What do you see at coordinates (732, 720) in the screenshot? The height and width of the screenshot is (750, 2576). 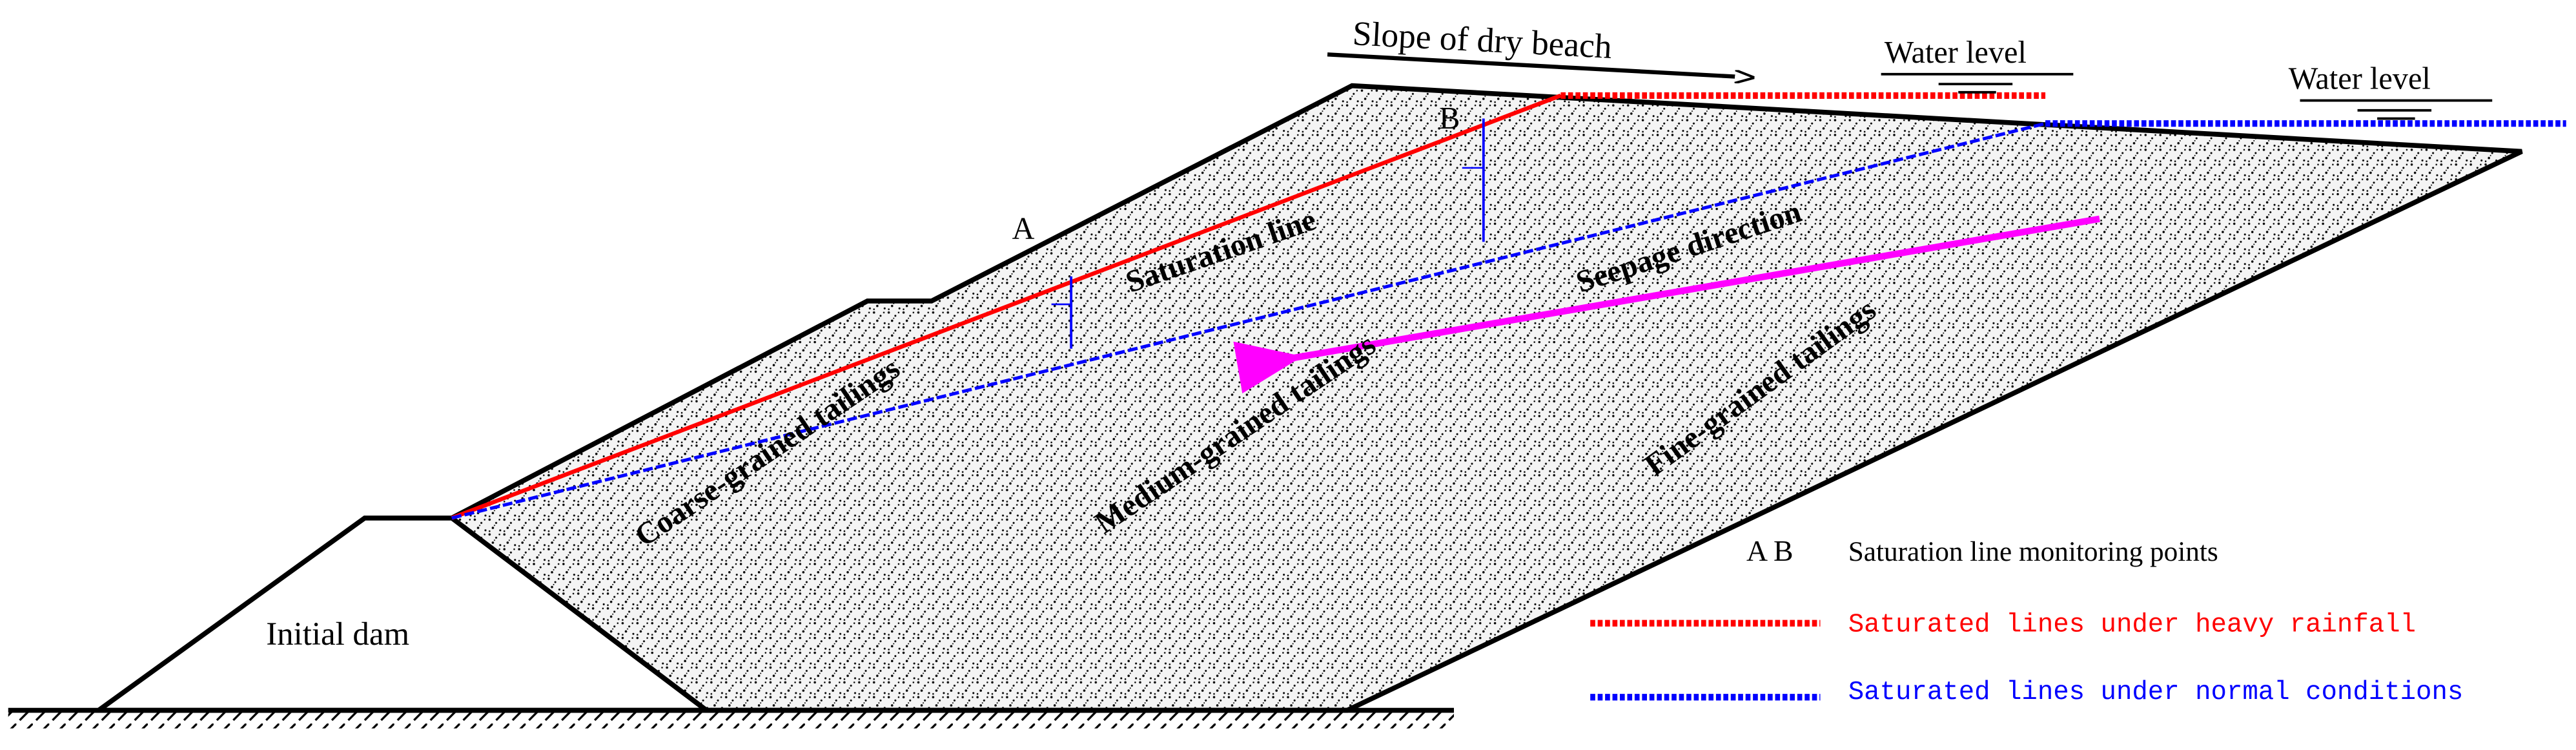 I see `ground-hatch` at bounding box center [732, 720].